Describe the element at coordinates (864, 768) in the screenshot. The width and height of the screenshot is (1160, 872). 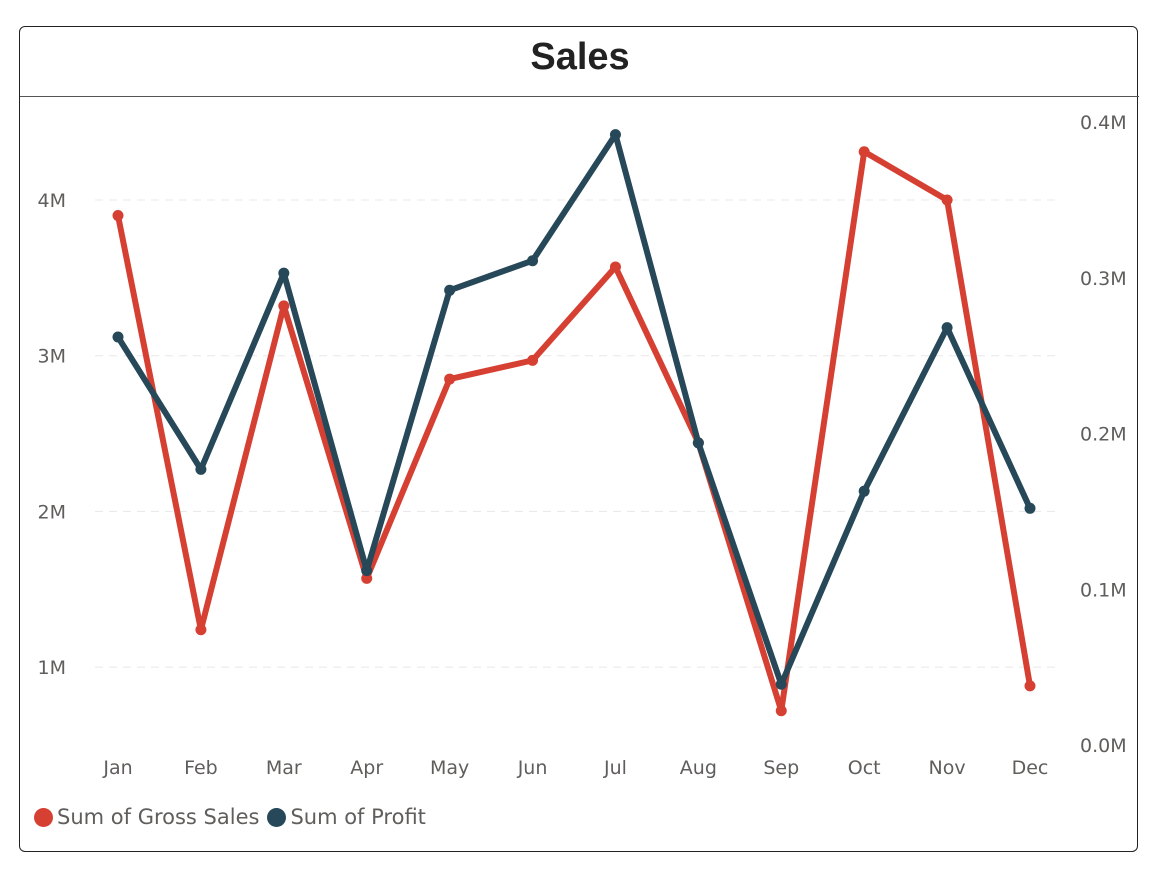
I see `x-axis-tick-label: Oct` at that location.